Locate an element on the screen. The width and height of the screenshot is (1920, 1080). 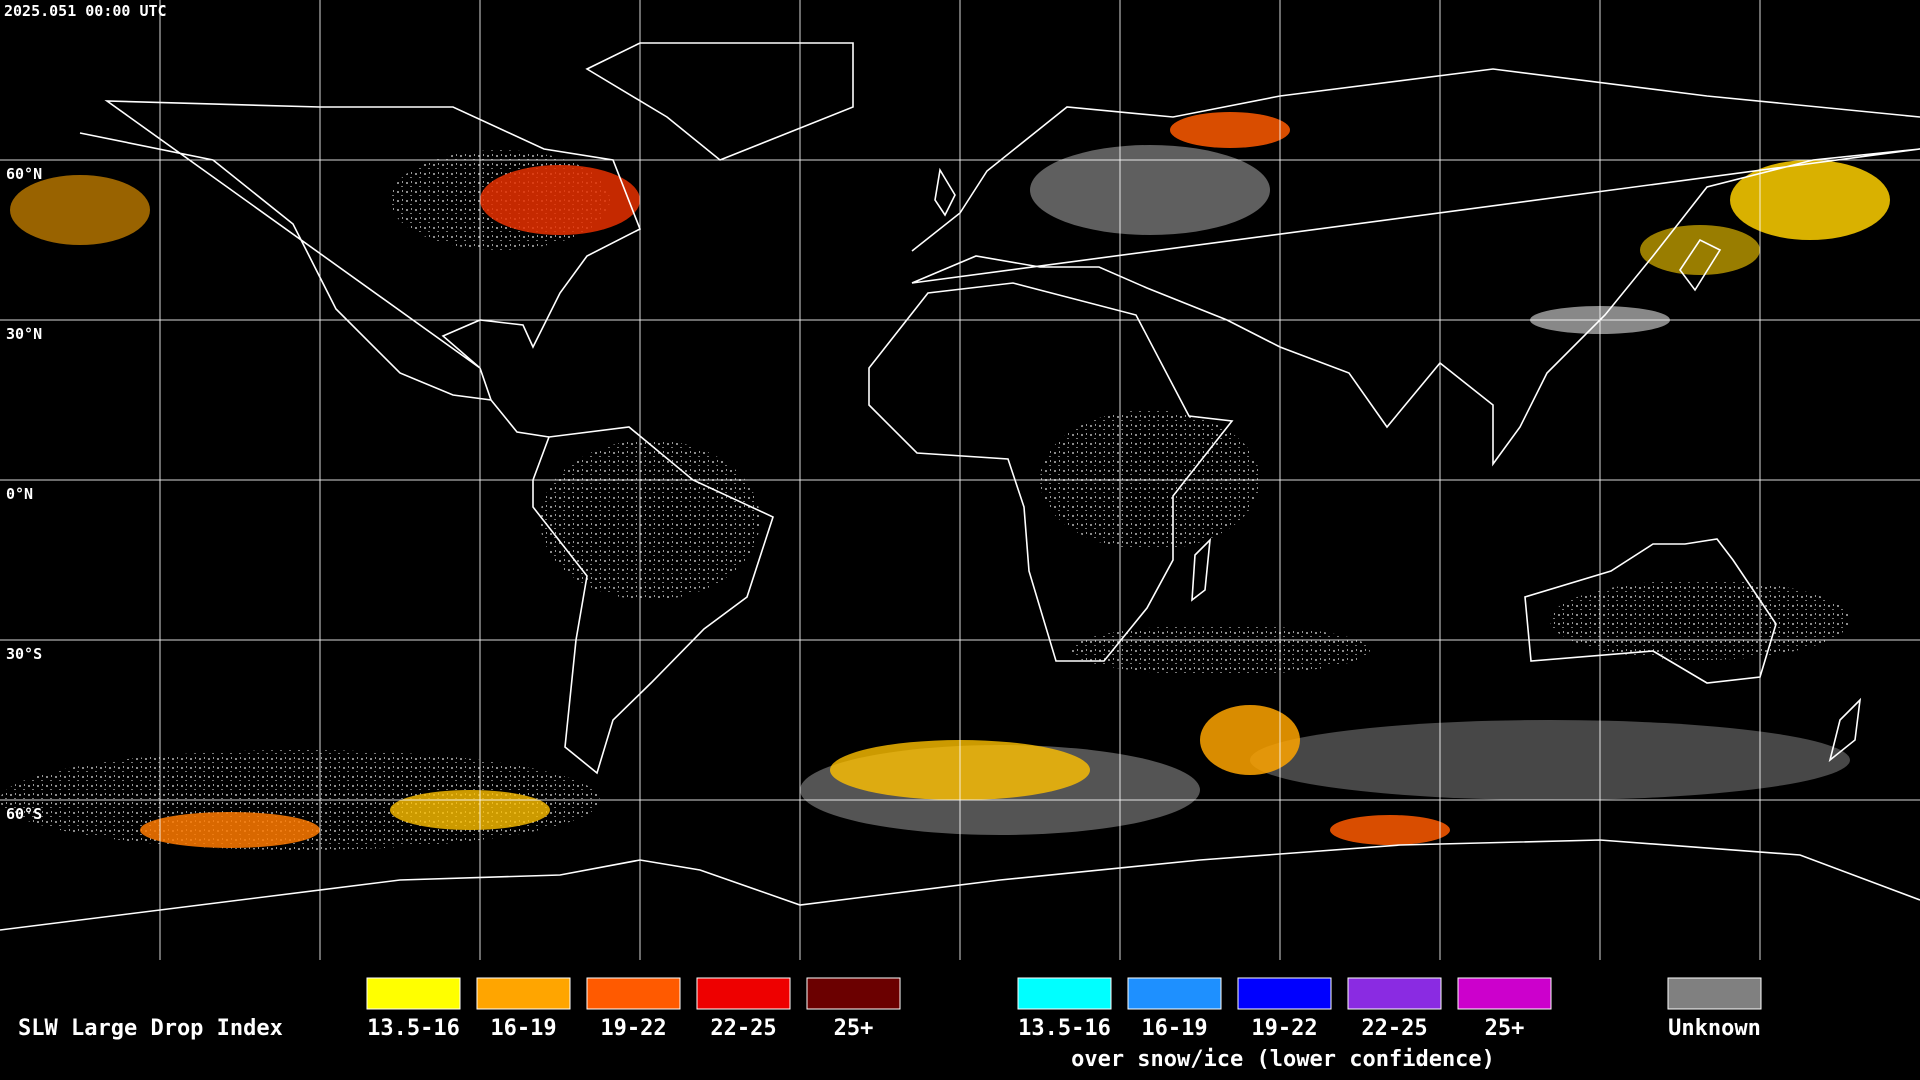
north-america is located at coordinates (360, 269).